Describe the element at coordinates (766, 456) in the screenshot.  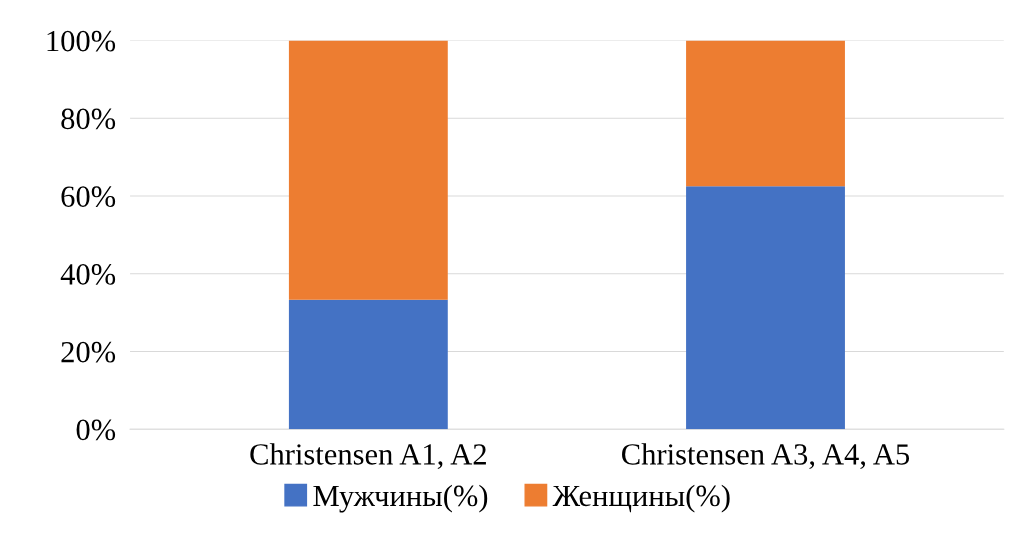
I see `x-tick-label: Christensen A3, A4, A5` at that location.